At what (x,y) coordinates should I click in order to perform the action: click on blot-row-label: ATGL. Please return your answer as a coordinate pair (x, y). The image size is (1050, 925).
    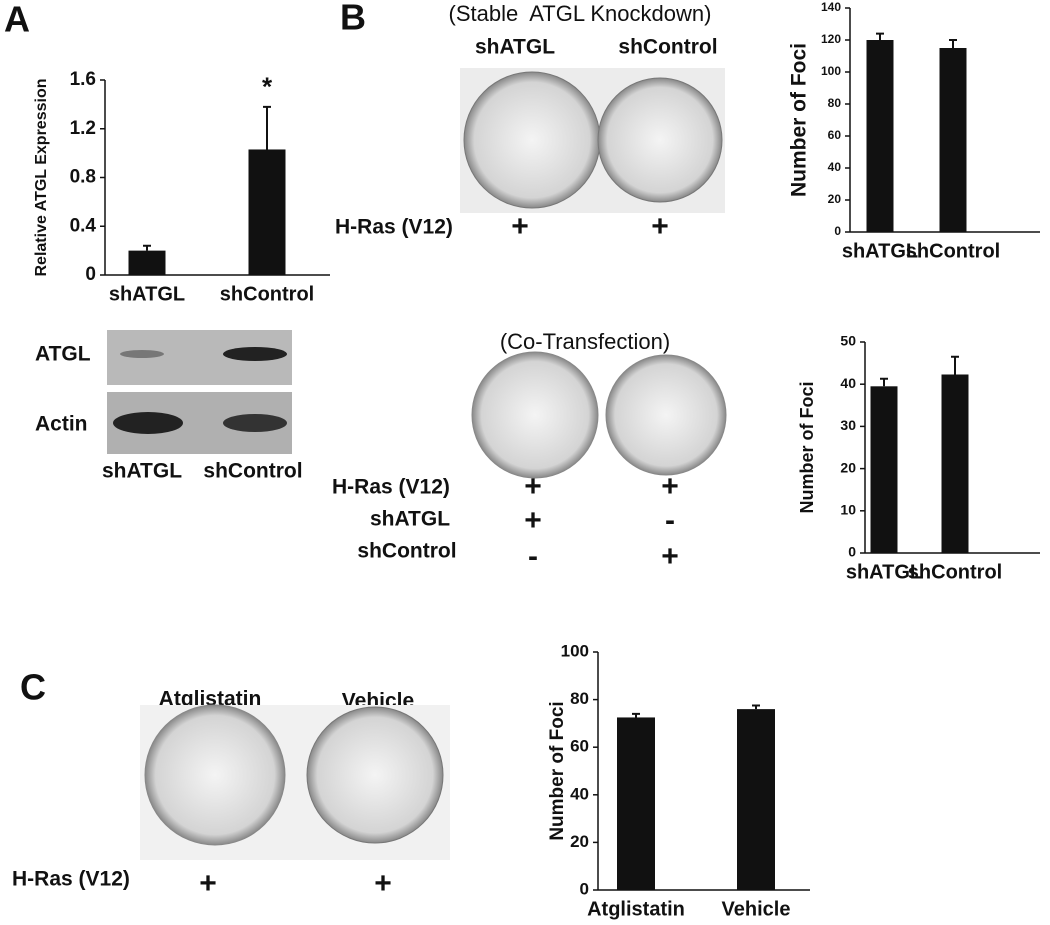
    Looking at the image, I should click on (63, 354).